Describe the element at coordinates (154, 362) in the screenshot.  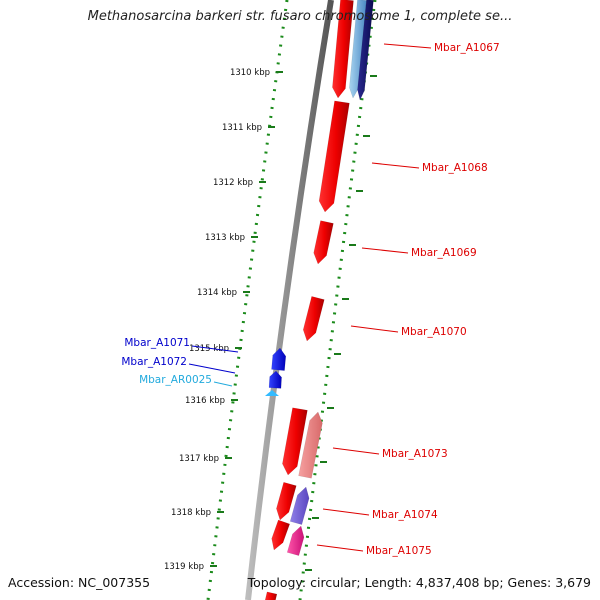
I see `gene-label-mbar-a1072: Mbar_A1072` at that location.